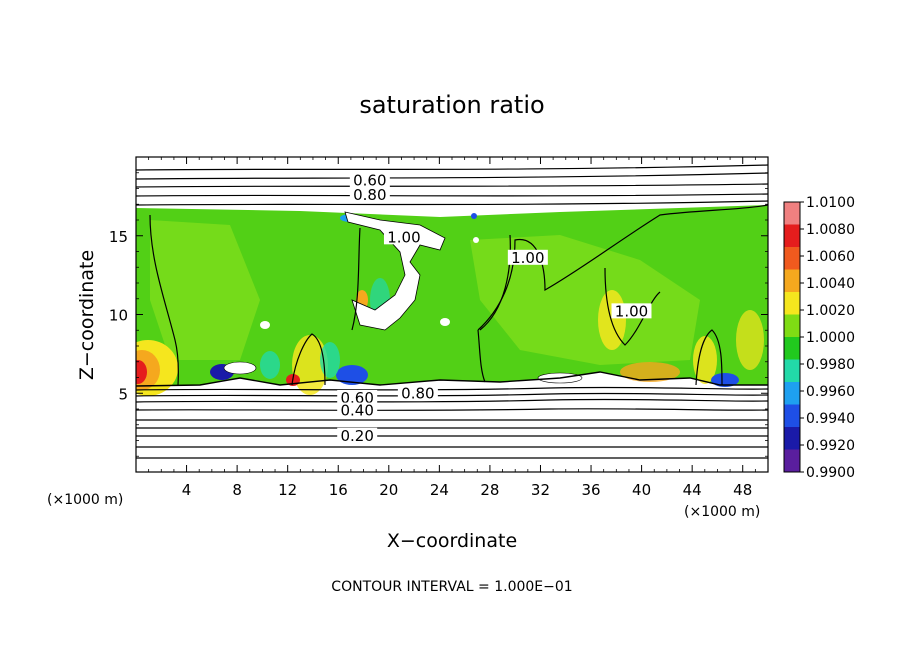 The image size is (904, 654). What do you see at coordinates (830, 338) in the screenshot?
I see `colorbar-label: 1.0000` at bounding box center [830, 338].